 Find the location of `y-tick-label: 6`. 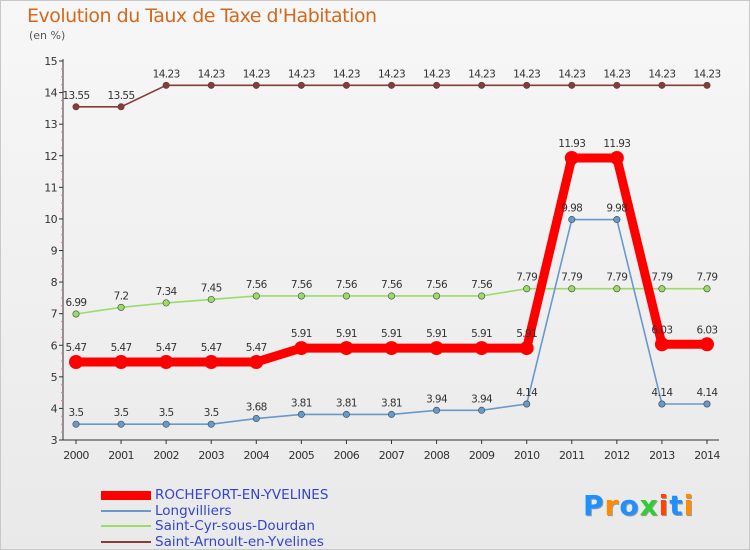

y-tick-label: 6 is located at coordinates (54, 345).